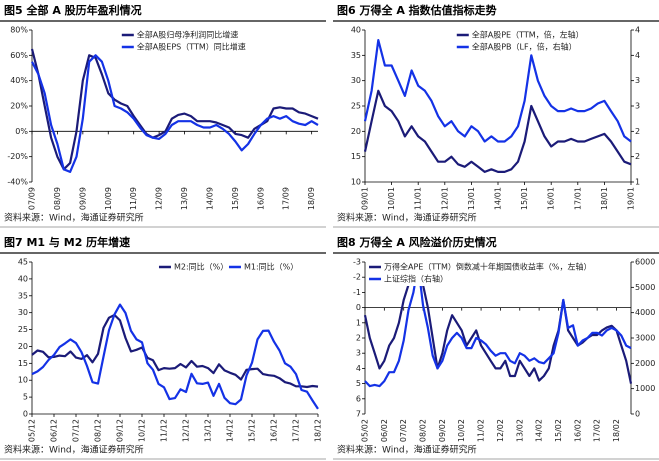 The width and height of the screenshot is (659, 461). Describe the element at coordinates (471, 198) in the screenshot. I see `x-tick-label: 13/01` at that location.